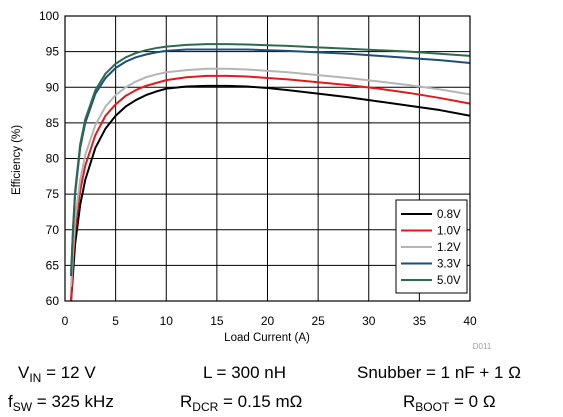 The height and width of the screenshot is (417, 563). What do you see at coordinates (449, 248) in the screenshot?
I see `legend-label: 1.2V` at bounding box center [449, 248].